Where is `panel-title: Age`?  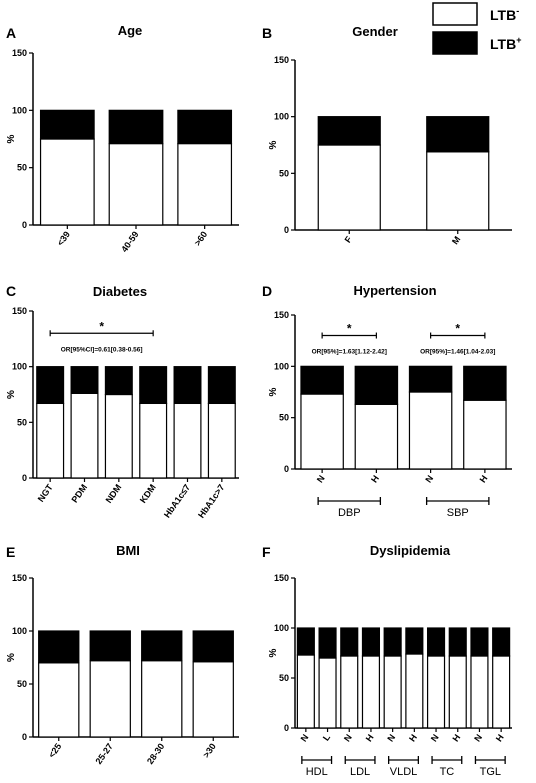 panel-title: Age is located at coordinates (130, 30).